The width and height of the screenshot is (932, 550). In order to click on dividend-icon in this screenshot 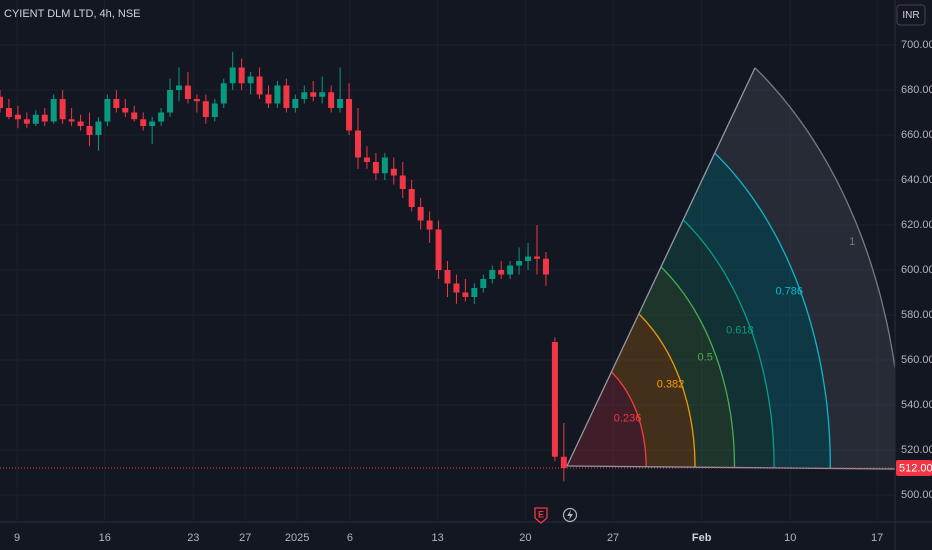, I will do `click(570, 515)`.